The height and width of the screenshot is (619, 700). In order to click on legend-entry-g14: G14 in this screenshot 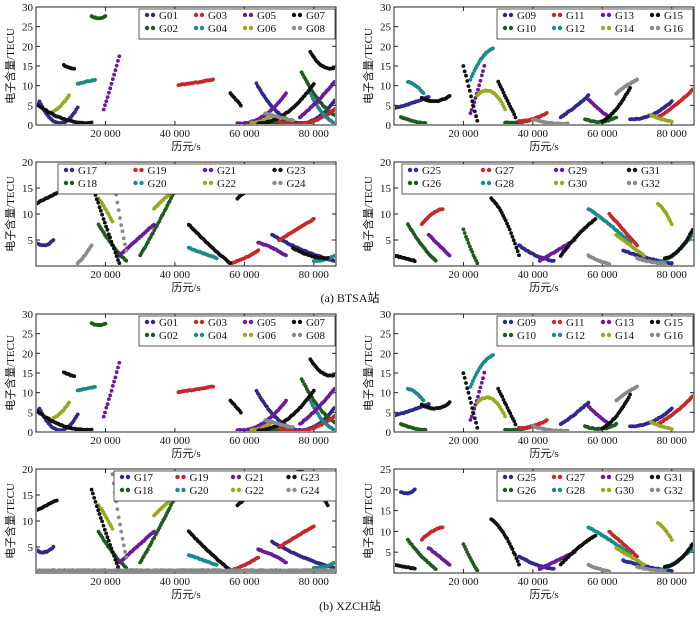, I will do `click(617, 29)`.